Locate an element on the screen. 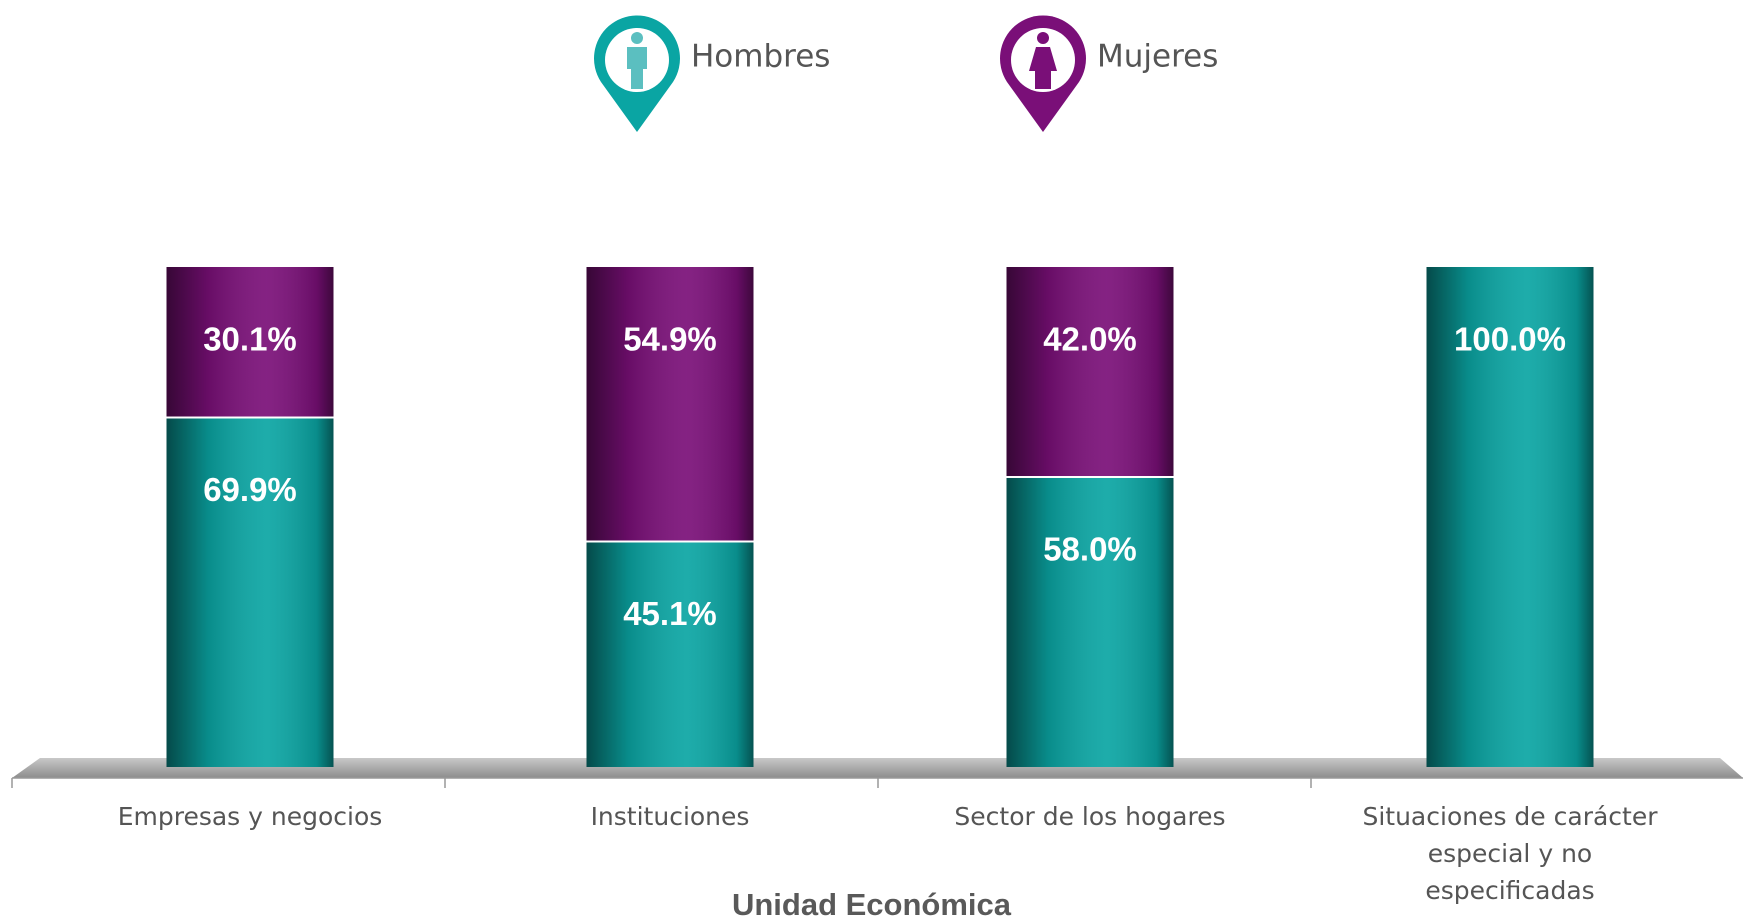 The image size is (1743, 923). x-tick-label: Empresas y negocios is located at coordinates (250, 816).